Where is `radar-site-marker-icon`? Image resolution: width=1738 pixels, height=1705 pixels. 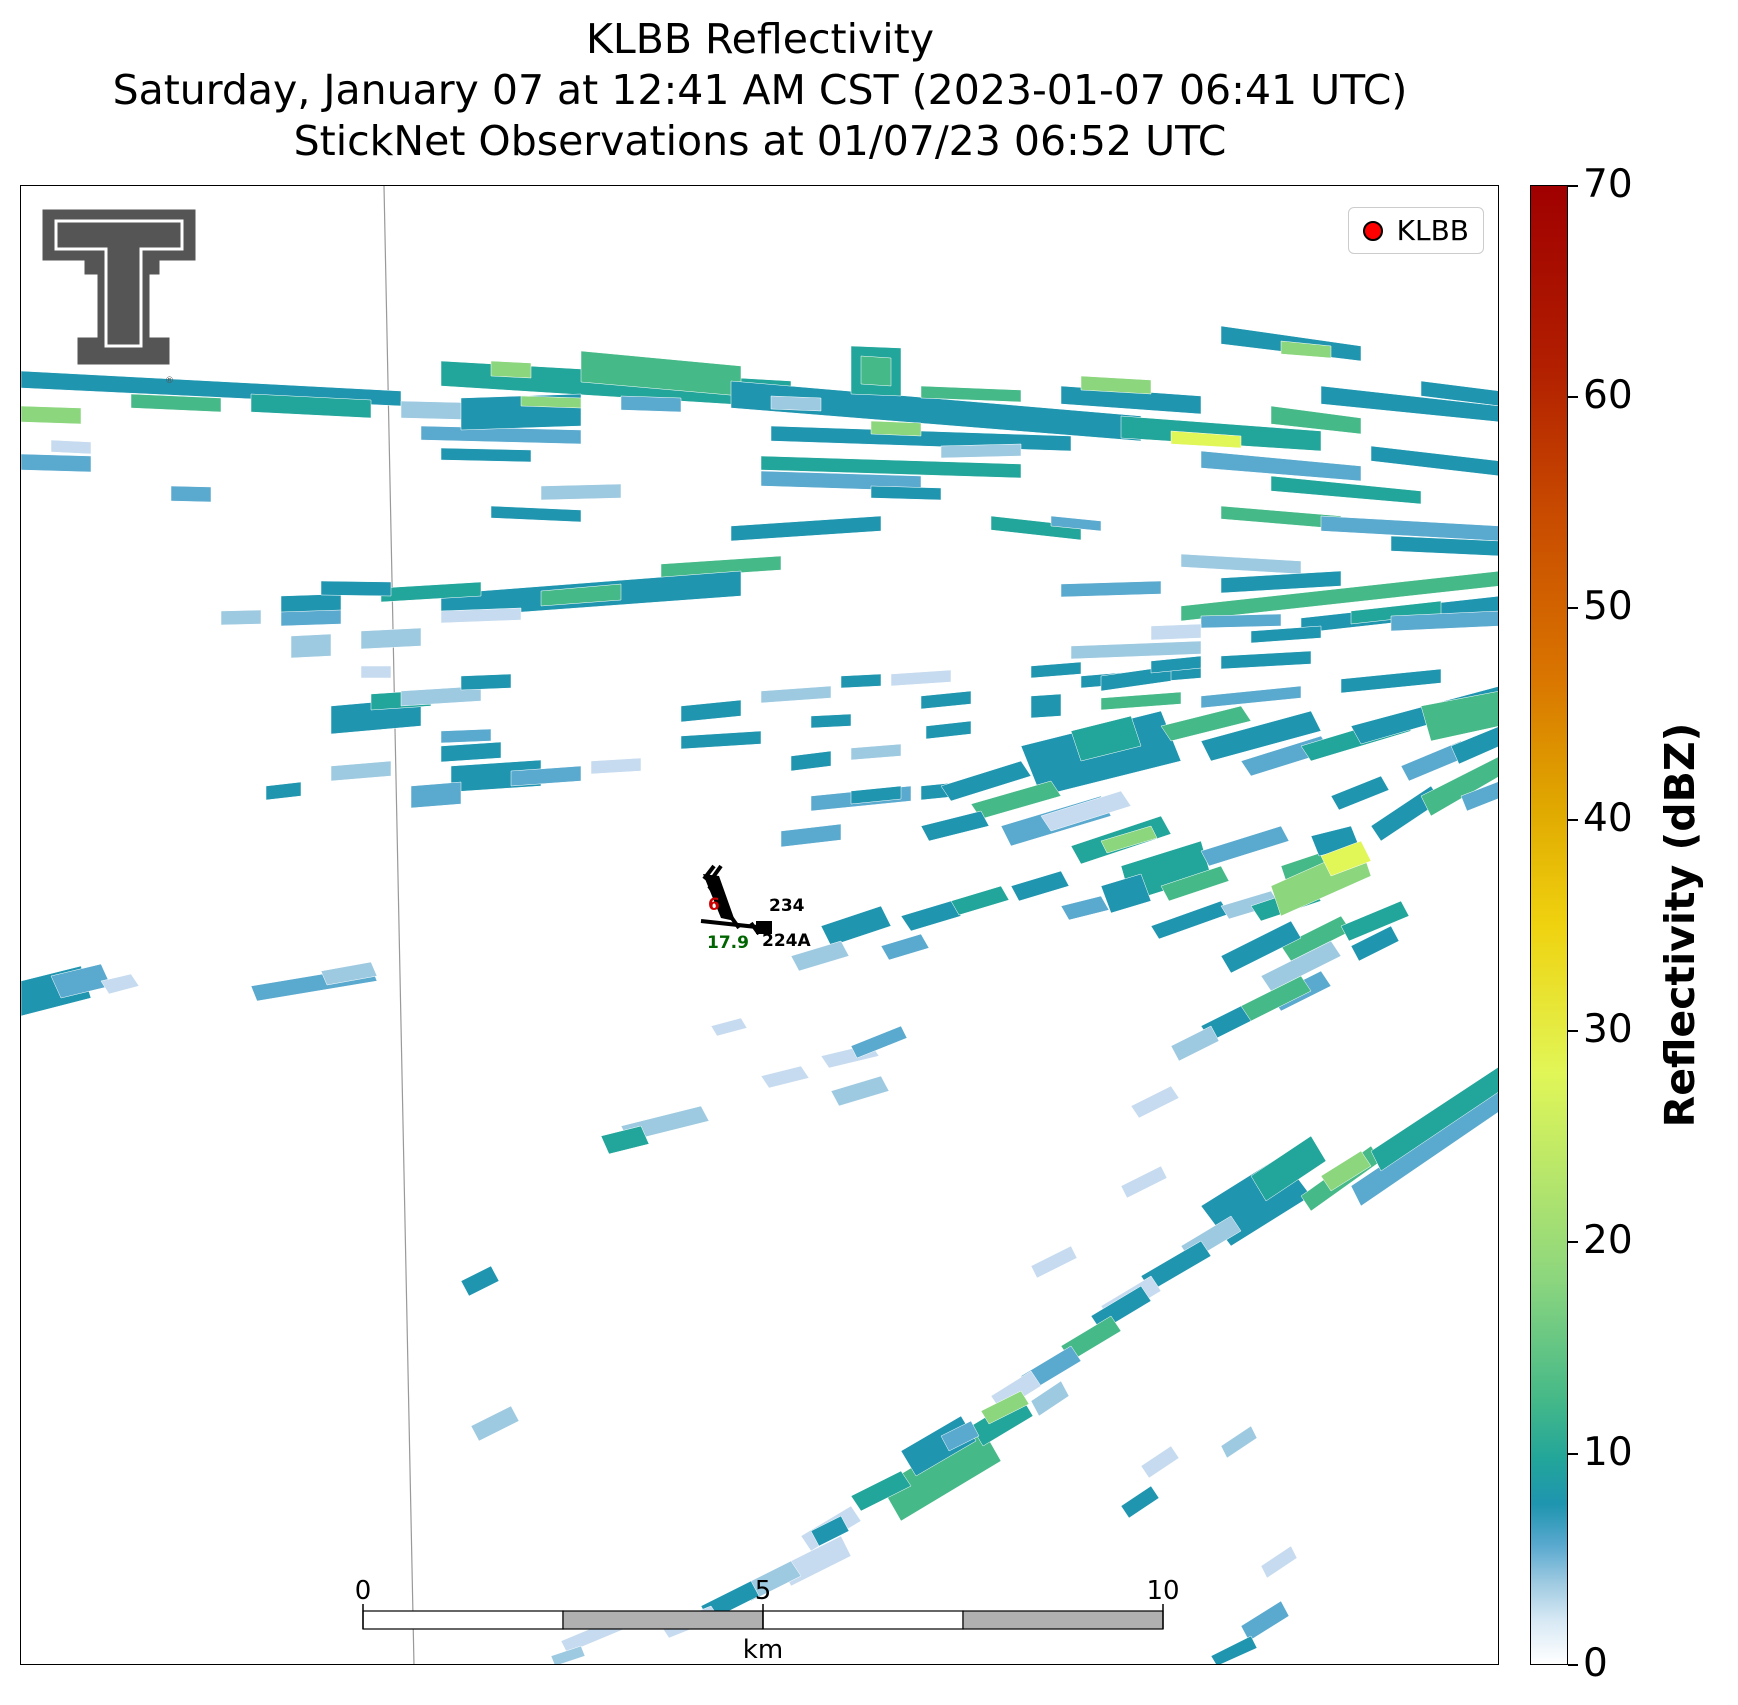 radar-site-marker-icon is located at coordinates (1372, 230).